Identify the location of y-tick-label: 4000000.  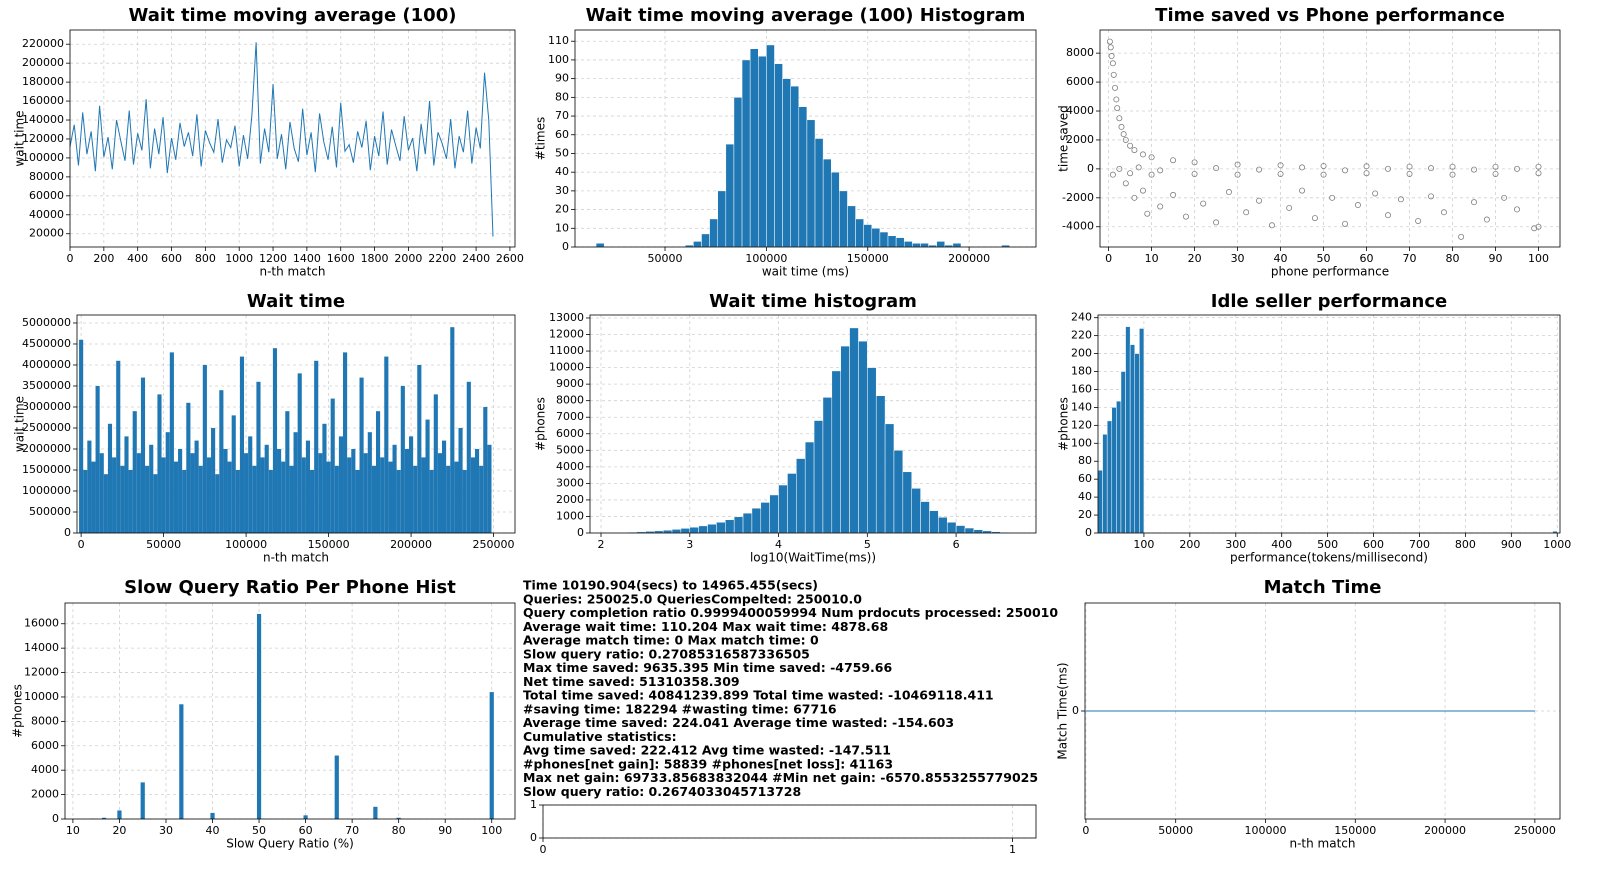
(46, 364).